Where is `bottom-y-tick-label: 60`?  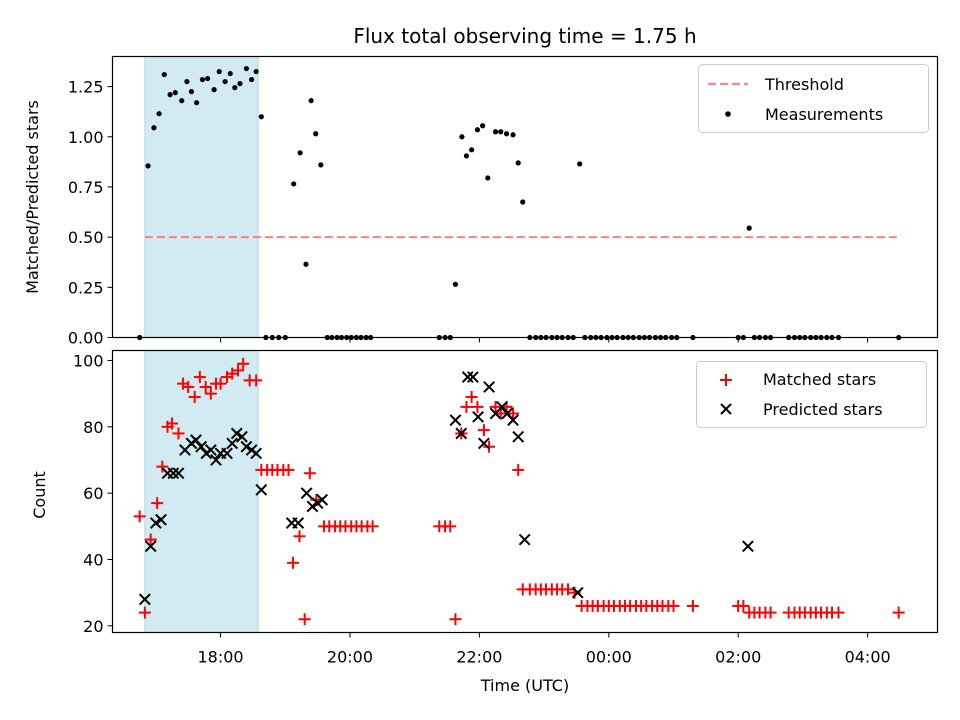
bottom-y-tick-label: 60 is located at coordinates (93, 493).